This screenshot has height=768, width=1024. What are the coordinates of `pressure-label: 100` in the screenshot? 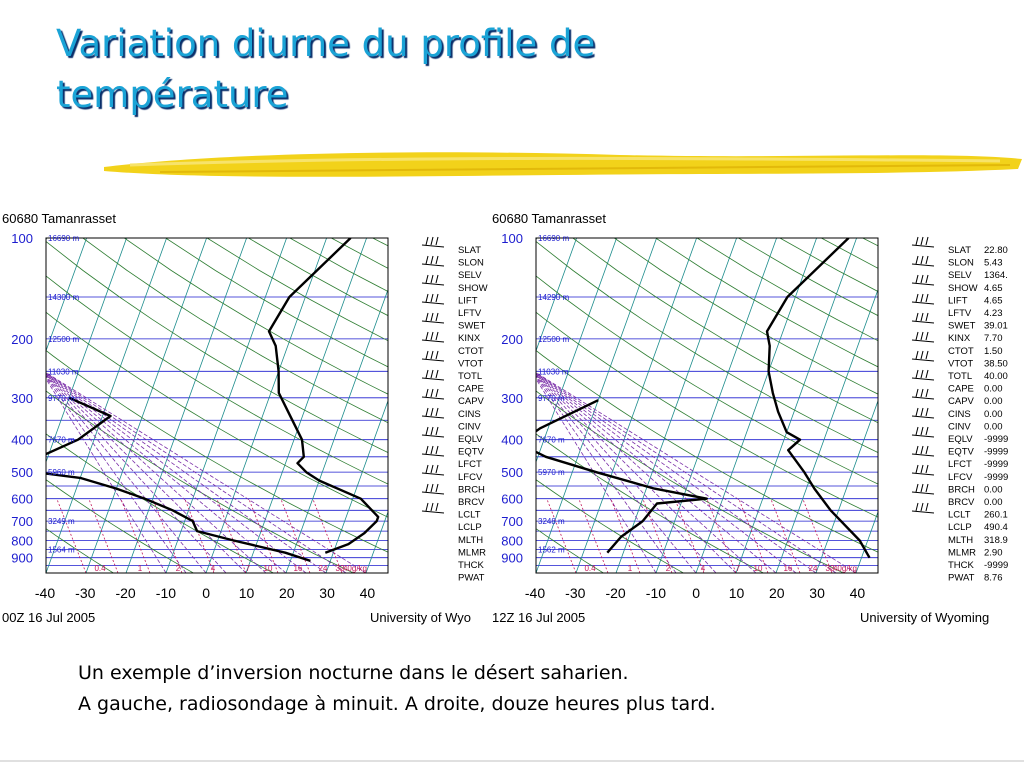 It's located at (512, 238).